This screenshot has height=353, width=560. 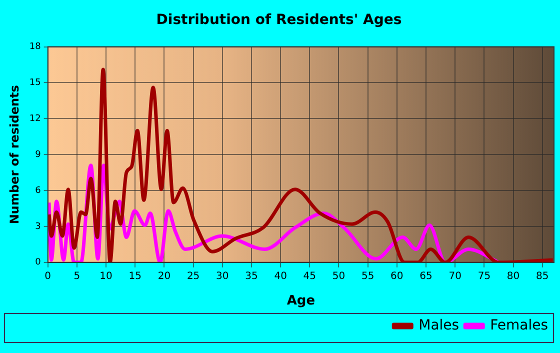 I want to click on y-tick-label: 0, so click(x=38, y=263).